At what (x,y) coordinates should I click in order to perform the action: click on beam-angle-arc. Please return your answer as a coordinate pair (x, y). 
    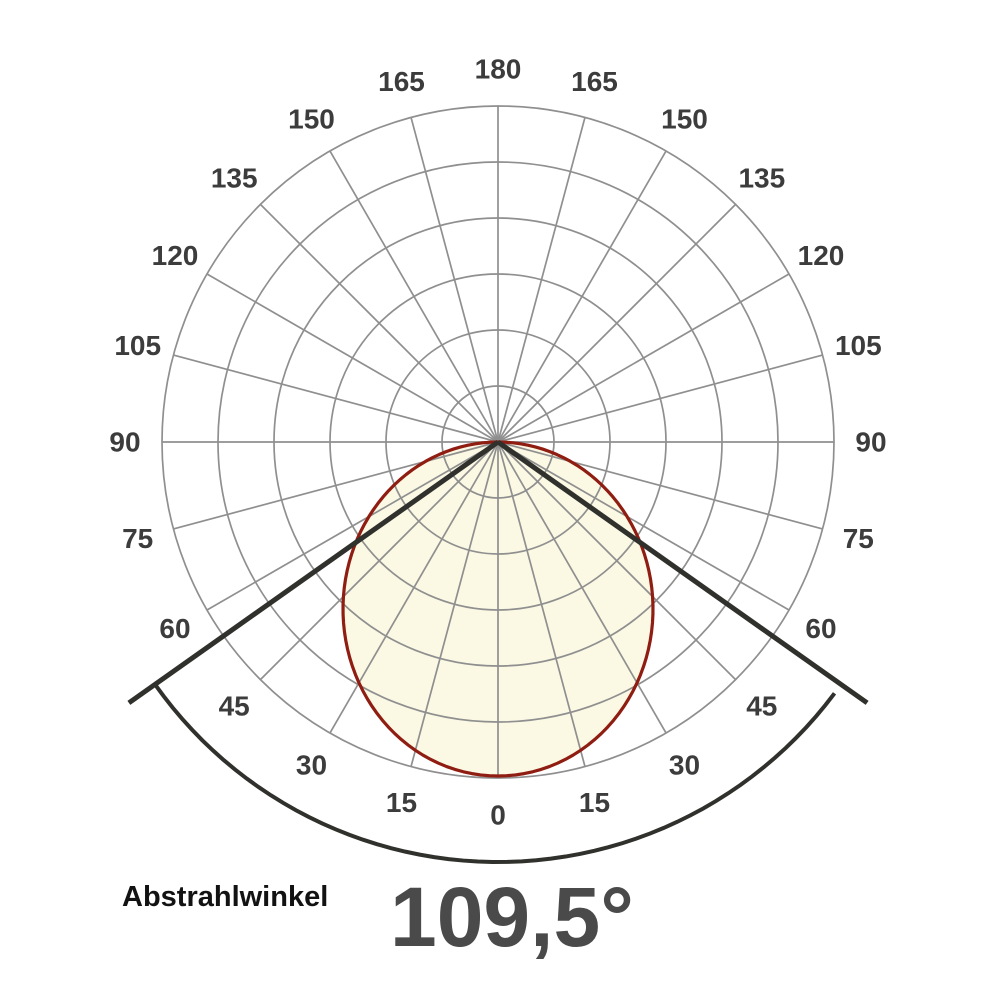
    Looking at the image, I should click on (495, 773).